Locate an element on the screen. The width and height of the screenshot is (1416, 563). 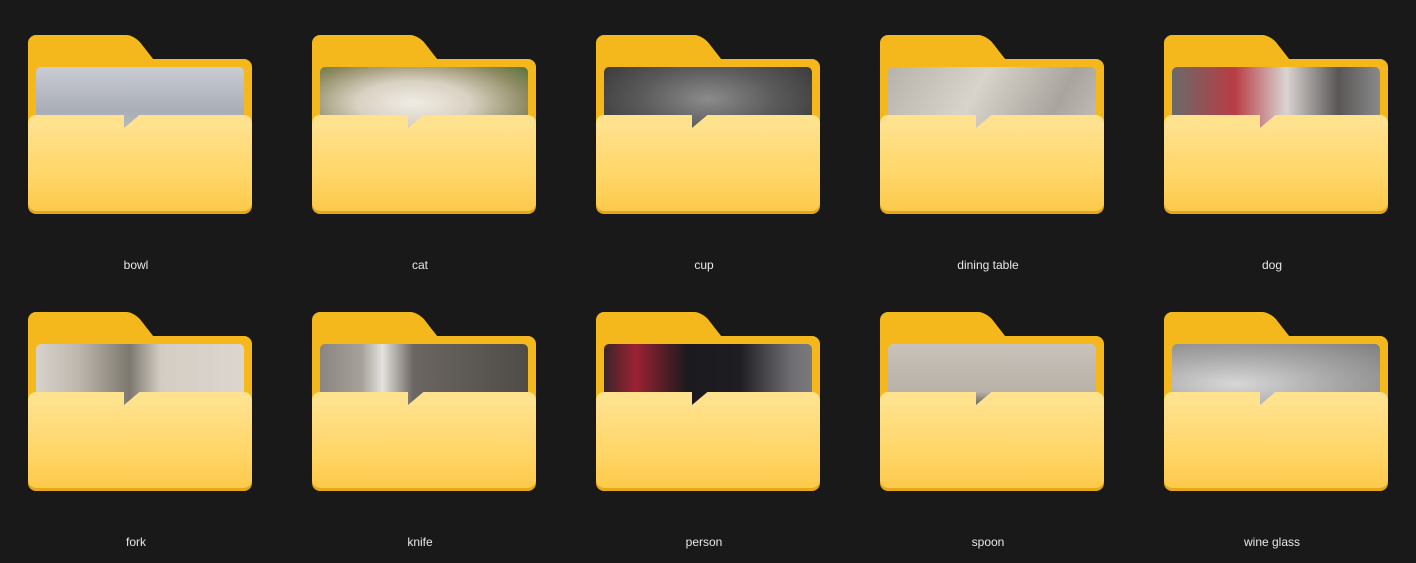
folder-item-dog: dog is located at coordinates (1272, 160).